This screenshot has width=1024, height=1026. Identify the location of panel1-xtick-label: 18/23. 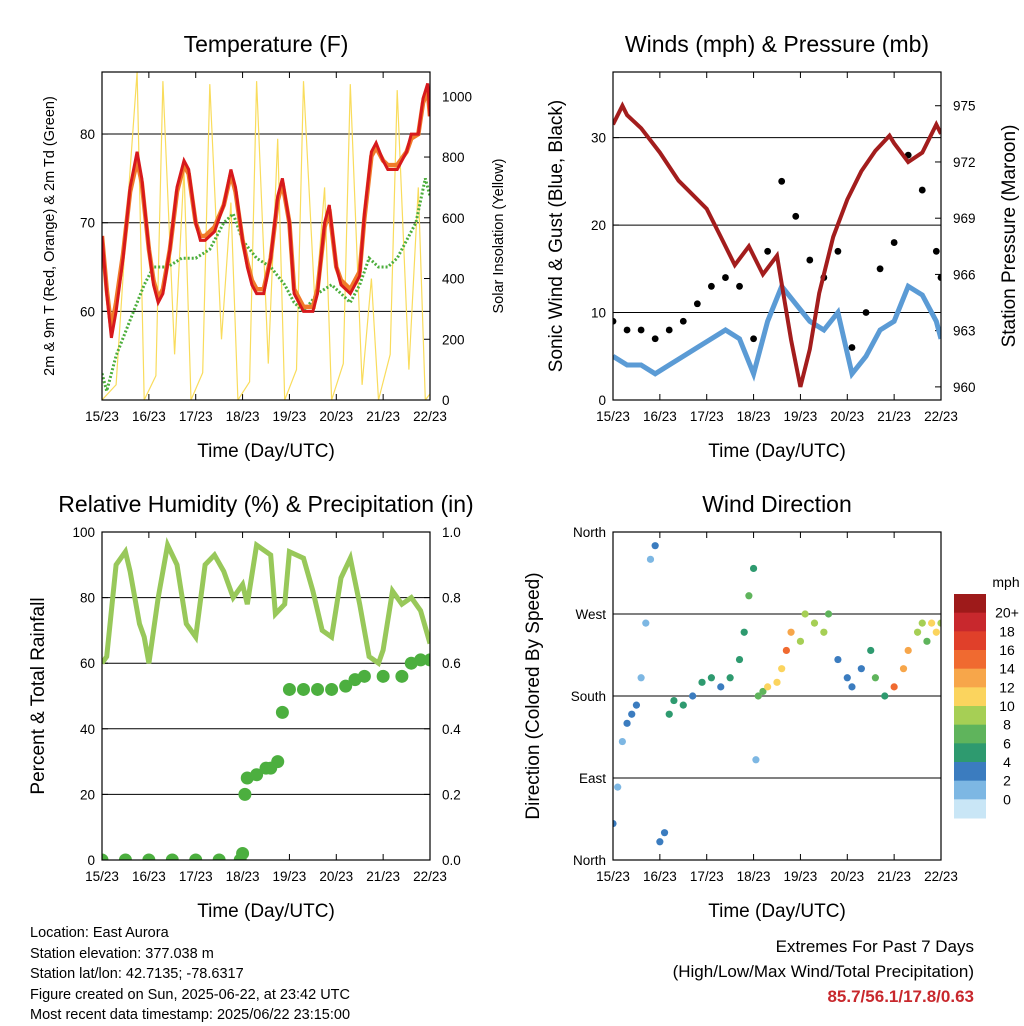
(243, 416).